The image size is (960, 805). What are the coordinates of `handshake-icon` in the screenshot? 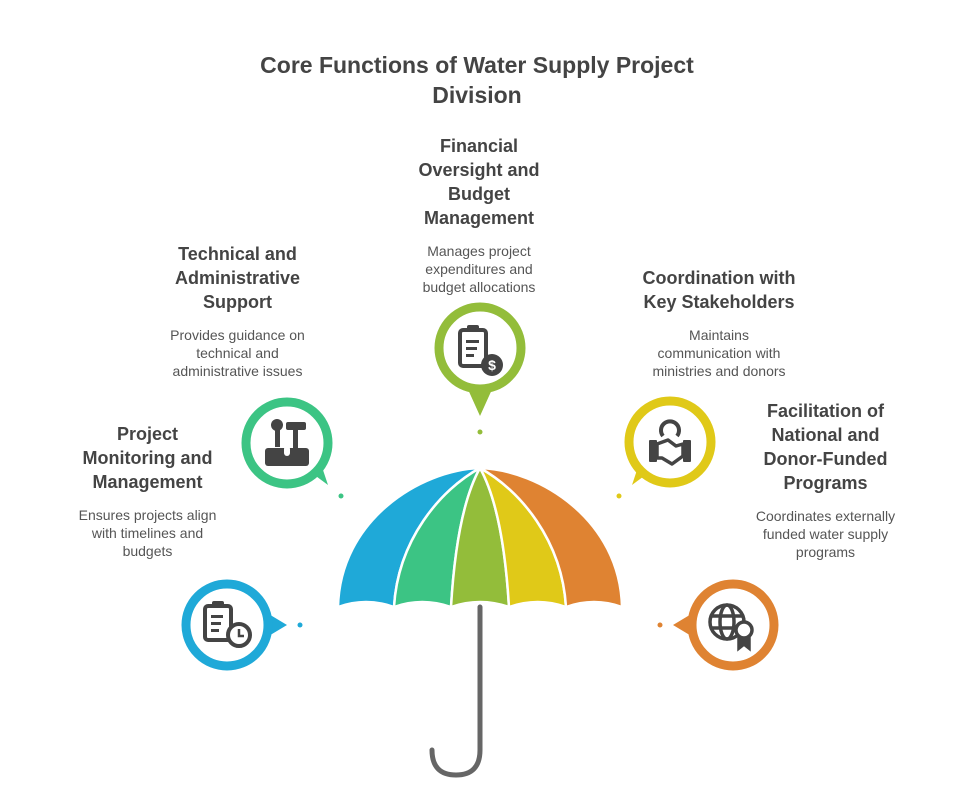 It's located at (670, 442).